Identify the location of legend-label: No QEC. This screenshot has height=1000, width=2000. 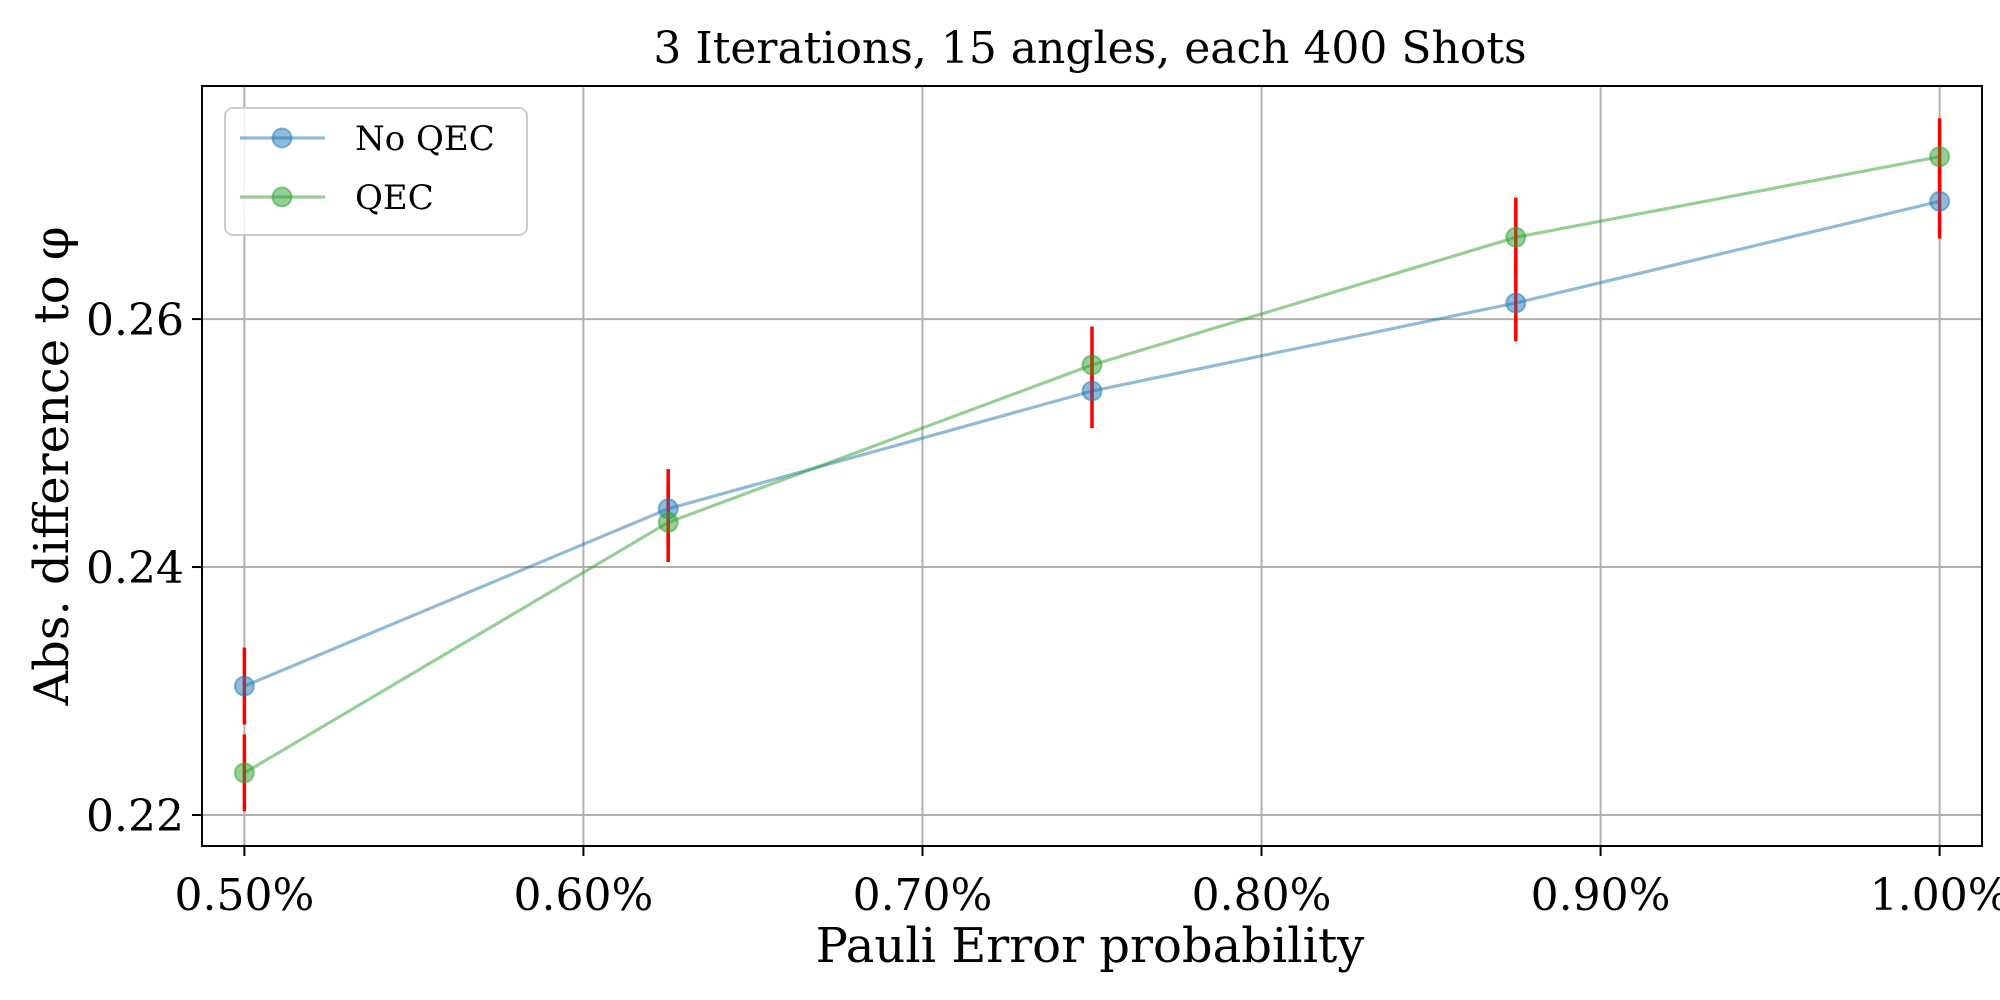
(425, 139).